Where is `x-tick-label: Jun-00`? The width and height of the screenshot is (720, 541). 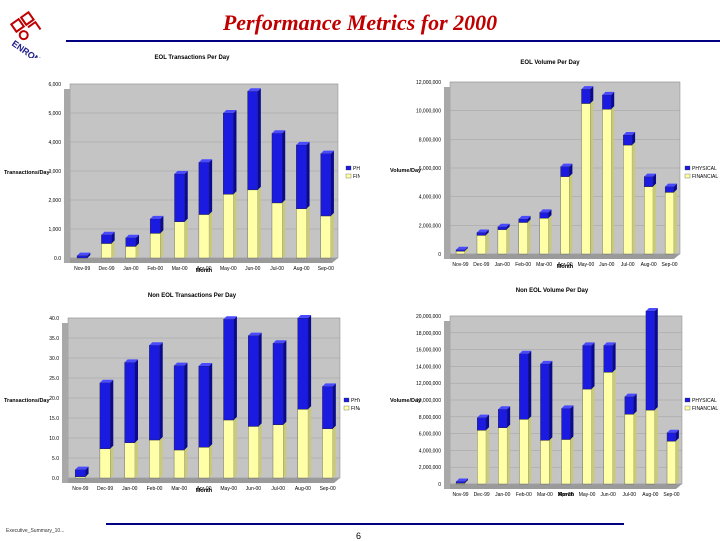 x-tick-label: Jun-00 is located at coordinates (609, 495).